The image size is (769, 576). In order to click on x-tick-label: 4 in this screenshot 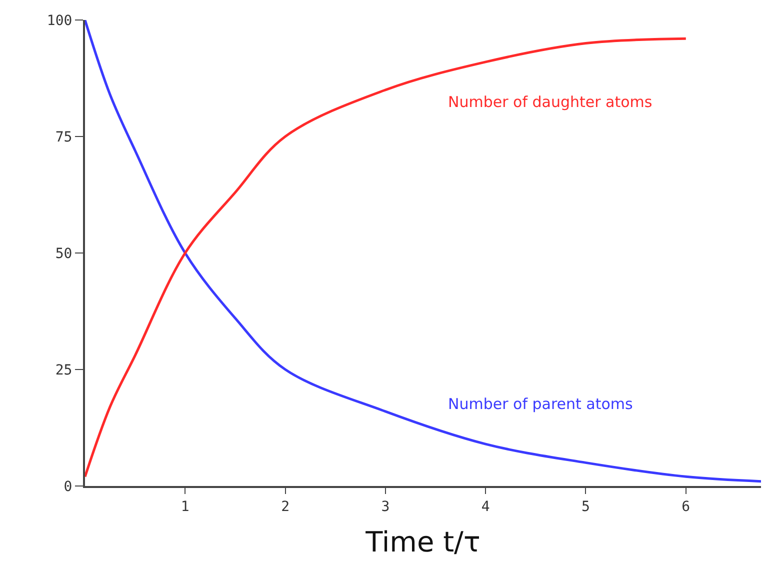, I will do `click(485, 506)`.